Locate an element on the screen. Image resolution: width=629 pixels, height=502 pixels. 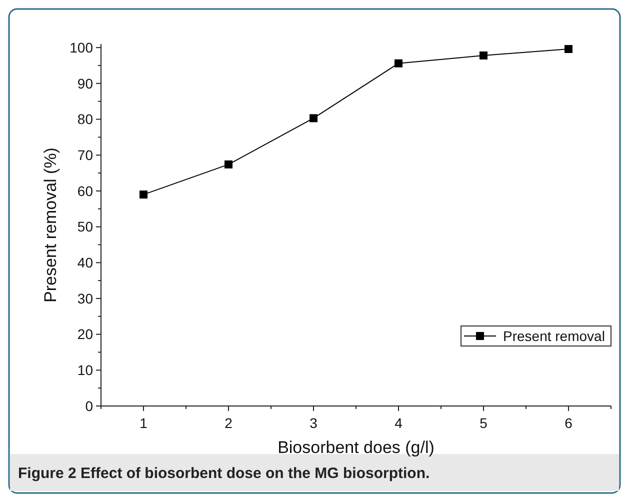
y-tick-label: 60 is located at coordinates (85, 190).